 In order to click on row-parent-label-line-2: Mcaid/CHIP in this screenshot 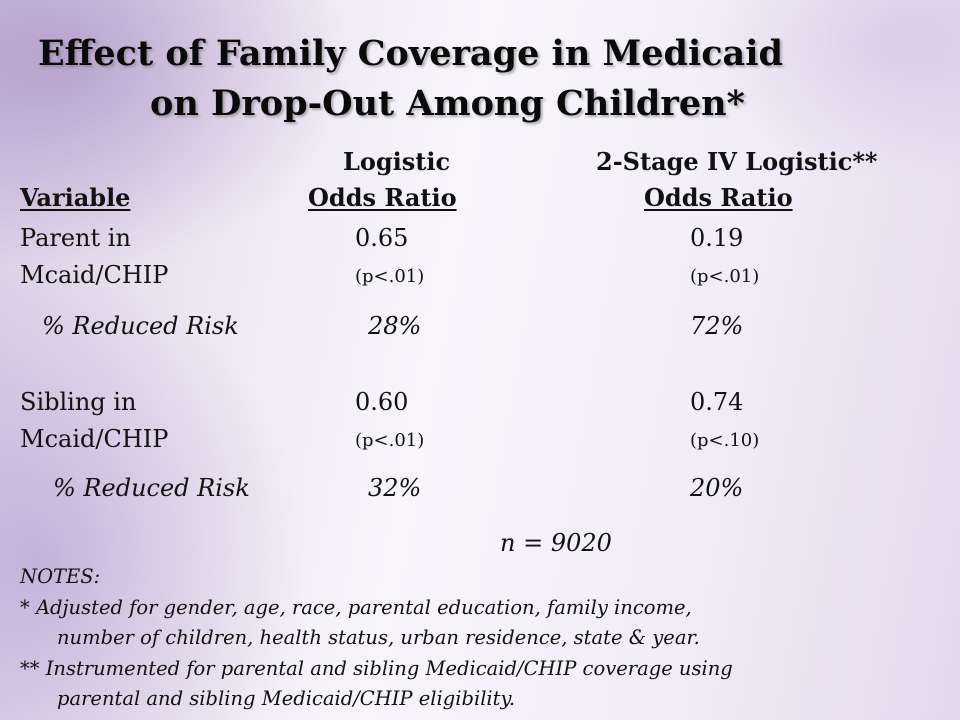, I will do `click(94, 275)`.